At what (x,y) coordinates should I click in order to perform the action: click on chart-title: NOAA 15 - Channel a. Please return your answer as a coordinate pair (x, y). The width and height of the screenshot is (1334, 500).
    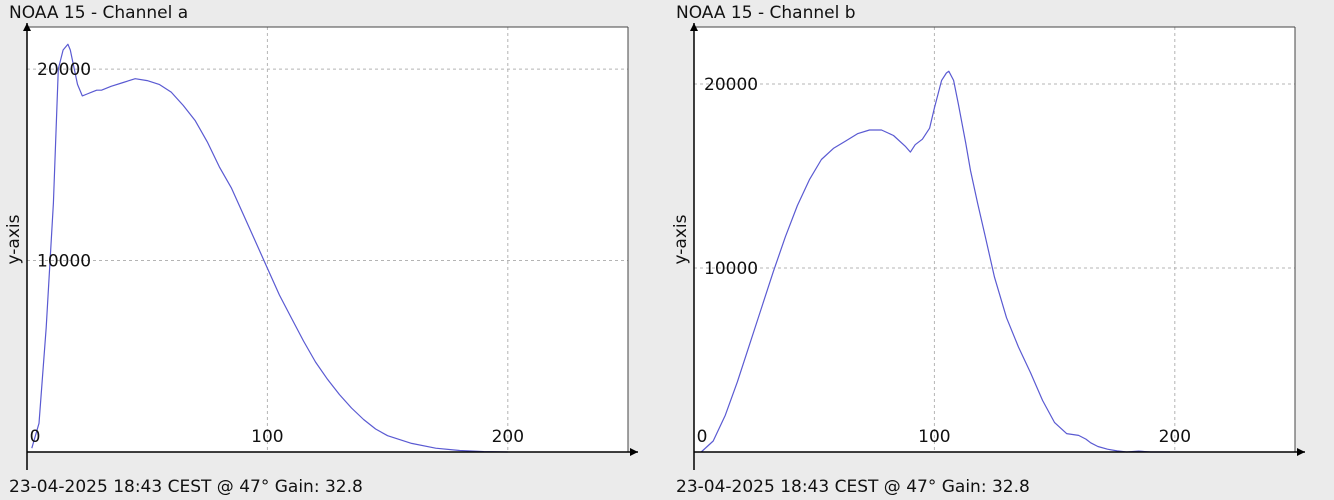
    Looking at the image, I should click on (99, 13).